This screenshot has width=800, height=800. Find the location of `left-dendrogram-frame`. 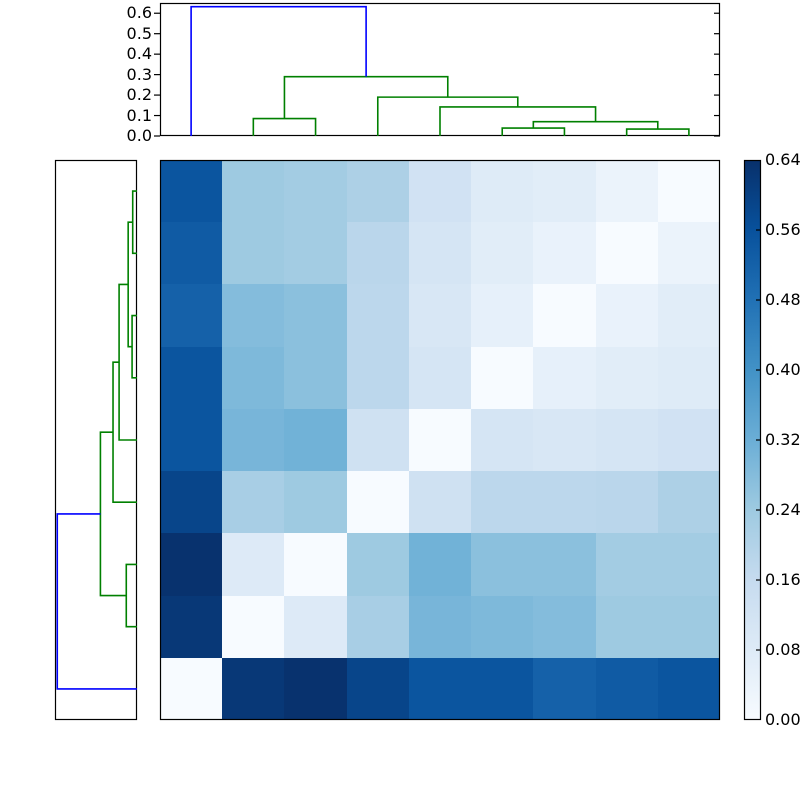

left-dendrogram-frame is located at coordinates (96, 440).